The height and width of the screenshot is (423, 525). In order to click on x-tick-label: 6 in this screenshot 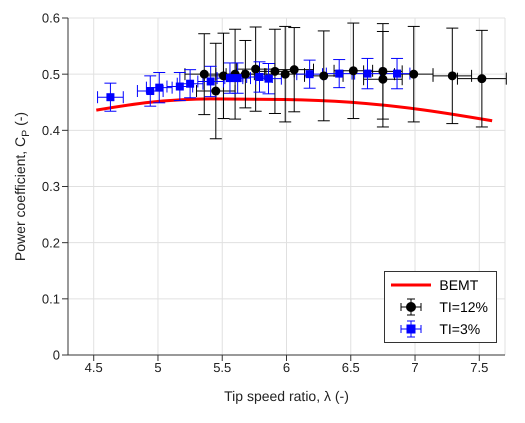, I will do `click(286, 368)`.